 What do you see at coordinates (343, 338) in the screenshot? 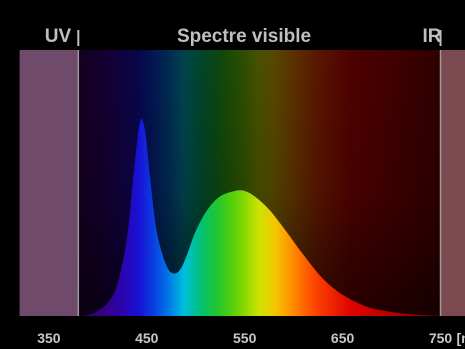
I see `x-tick-label: 650` at bounding box center [343, 338].